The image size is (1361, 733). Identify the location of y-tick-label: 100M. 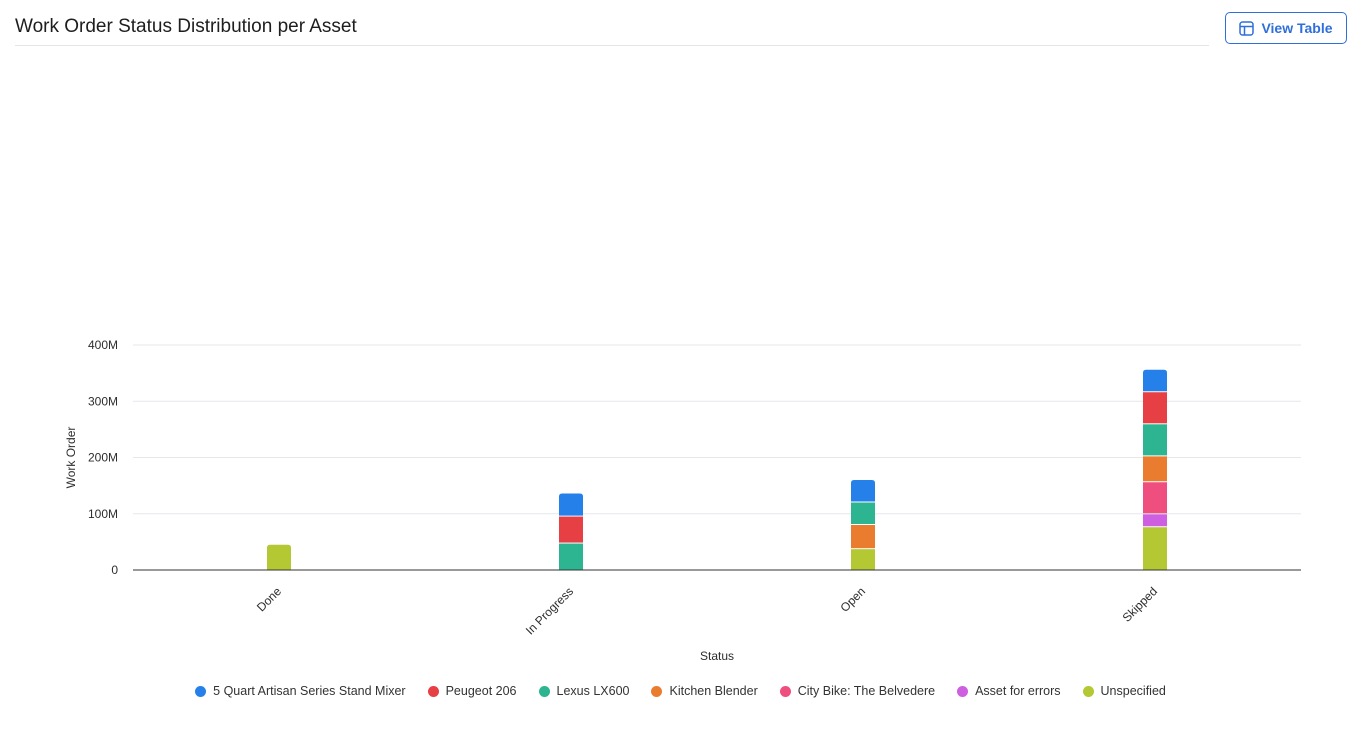
(103, 514).